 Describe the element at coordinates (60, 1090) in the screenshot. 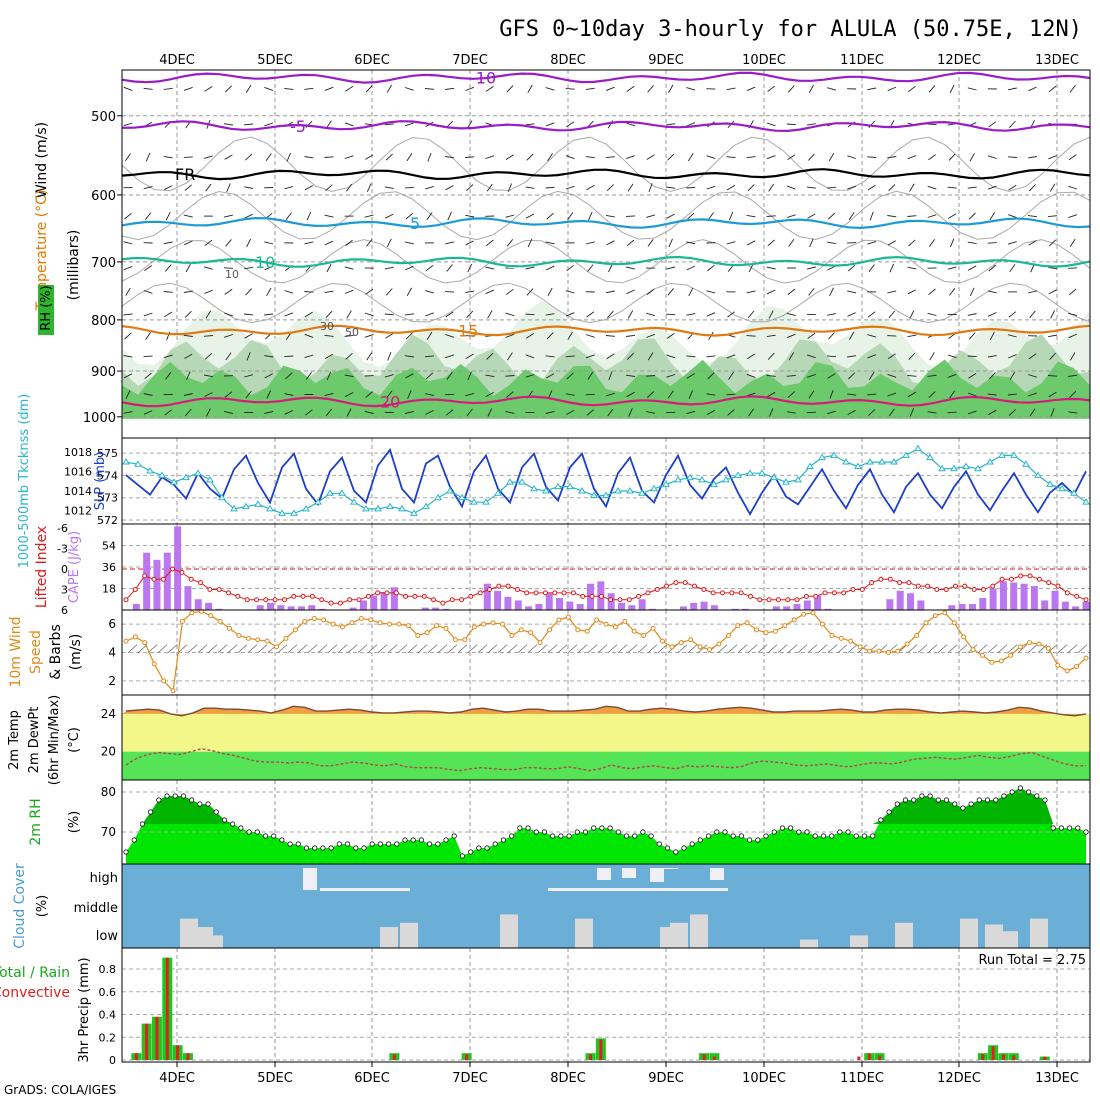

I see `footer-credit: GrADS: COLA/IGES` at that location.